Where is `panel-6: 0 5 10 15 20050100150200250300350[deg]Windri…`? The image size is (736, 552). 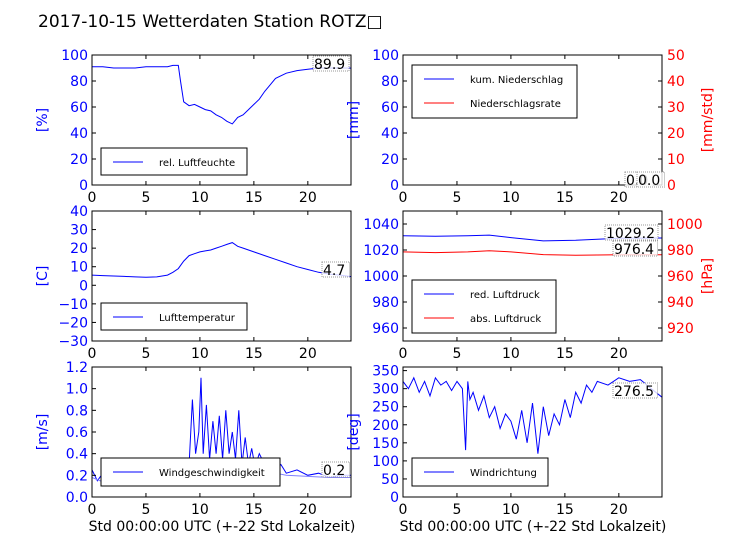
panel-6: 0 5 10 15 20050100150200250300350[deg]Windri… is located at coordinates (504, 441).